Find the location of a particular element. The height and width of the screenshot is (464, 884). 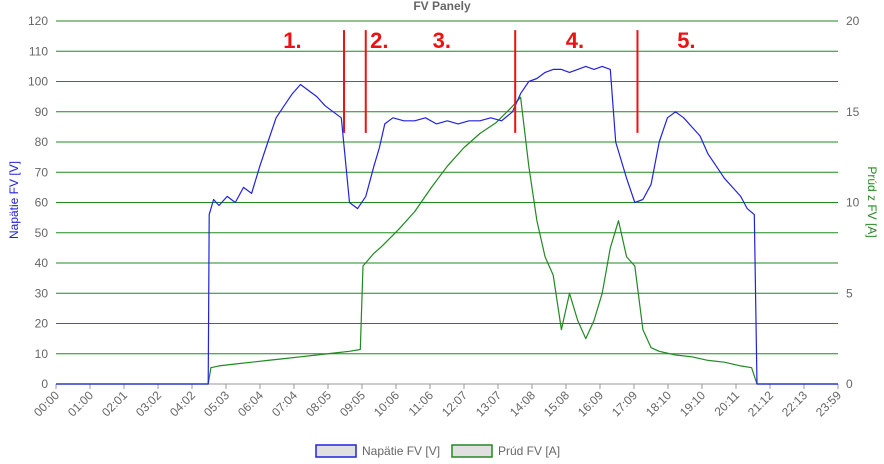

y-left-tick-label: 70 is located at coordinates (42, 172).